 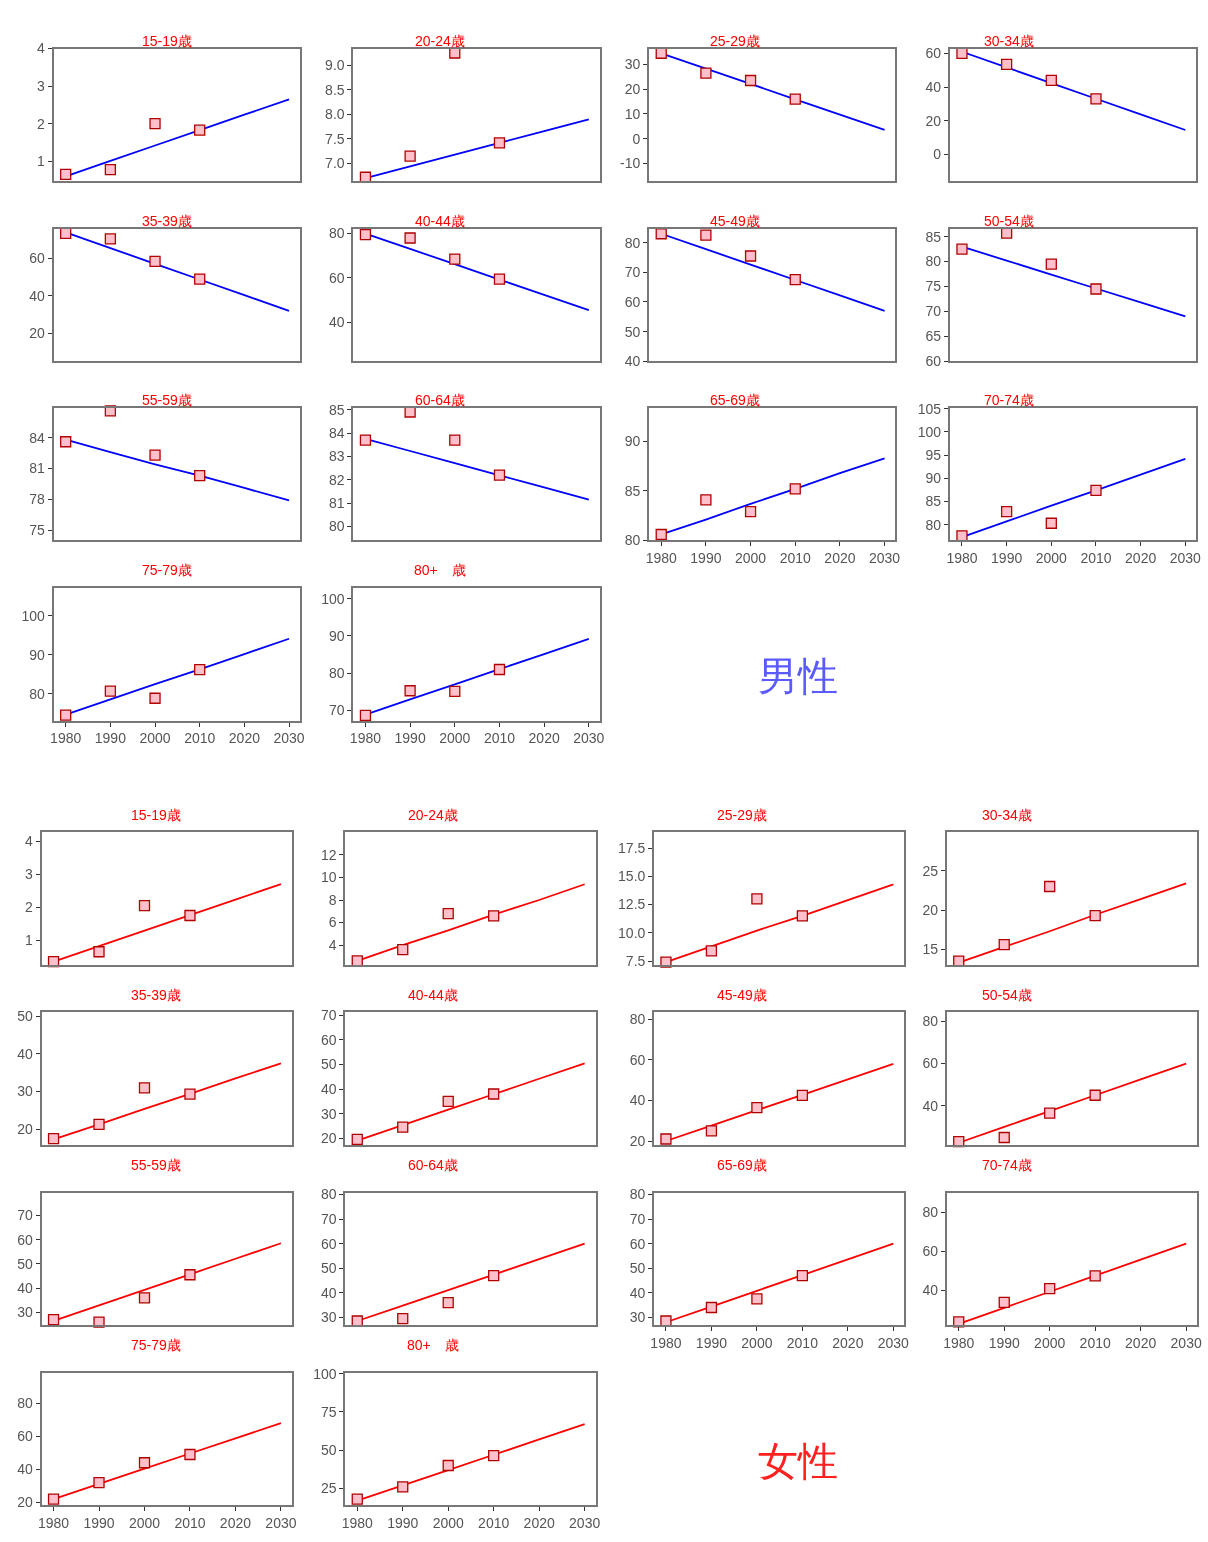 What do you see at coordinates (156, 1345) in the screenshot?
I see `chart-title: 75-79歳` at bounding box center [156, 1345].